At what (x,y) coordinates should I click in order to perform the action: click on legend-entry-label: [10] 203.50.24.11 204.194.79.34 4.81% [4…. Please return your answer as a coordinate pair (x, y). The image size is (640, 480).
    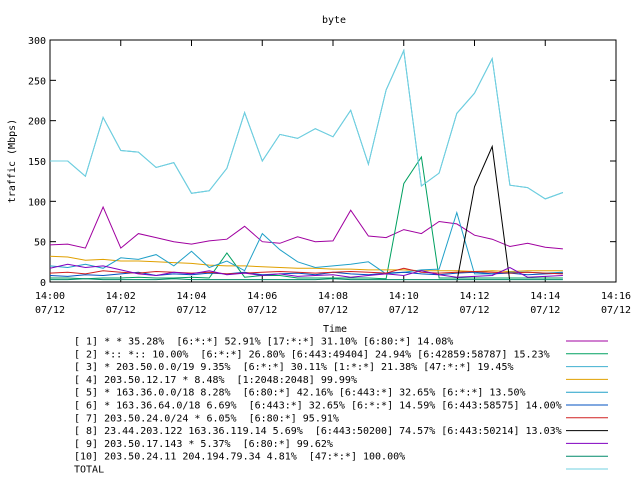
    Looking at the image, I should click on (239, 457).